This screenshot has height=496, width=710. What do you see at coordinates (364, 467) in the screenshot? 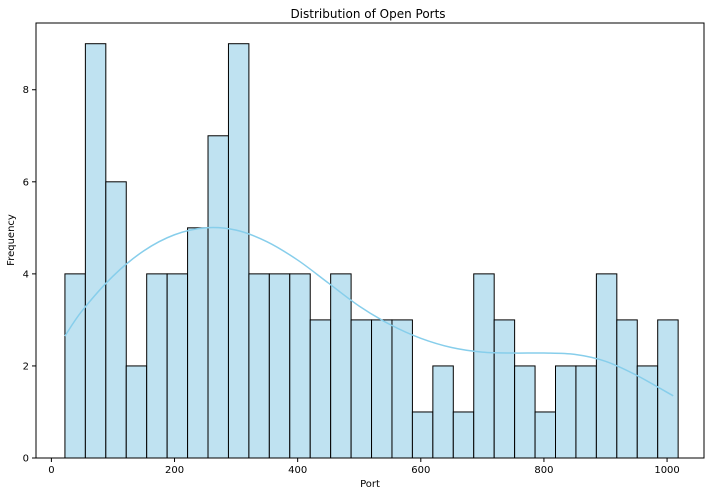
I see `x-axis: 0 200 400 600 800 1000` at bounding box center [364, 467].